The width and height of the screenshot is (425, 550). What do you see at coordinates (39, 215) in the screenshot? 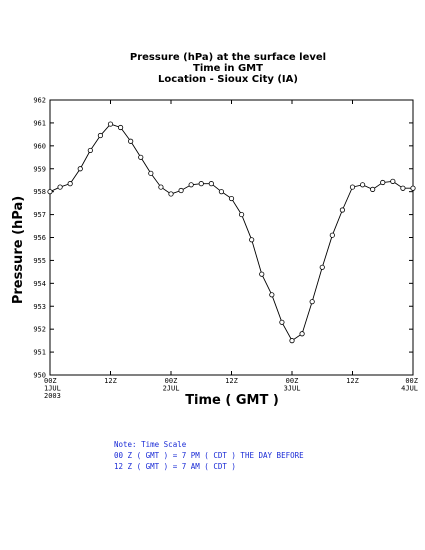
I see `y-tick-label: 957` at bounding box center [39, 215].